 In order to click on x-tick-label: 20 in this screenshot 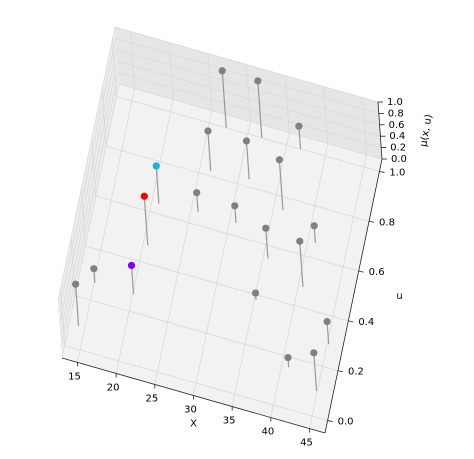, I will do `click(113, 387)`.